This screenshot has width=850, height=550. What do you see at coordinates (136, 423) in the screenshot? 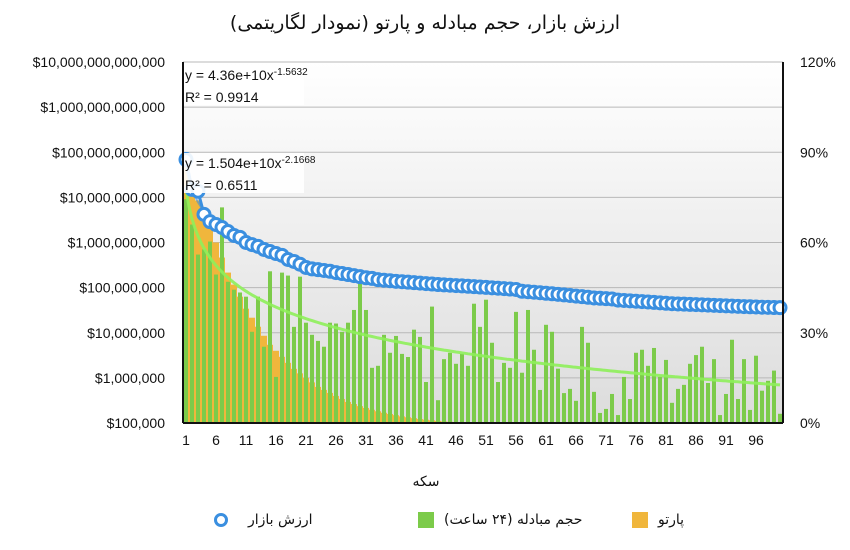
I see `y-left-tick-label: $100,000` at bounding box center [136, 423].